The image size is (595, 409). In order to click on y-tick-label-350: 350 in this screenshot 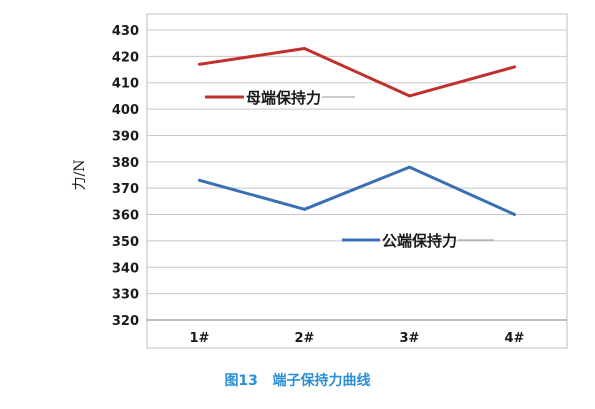, I will do `click(125, 242)`.